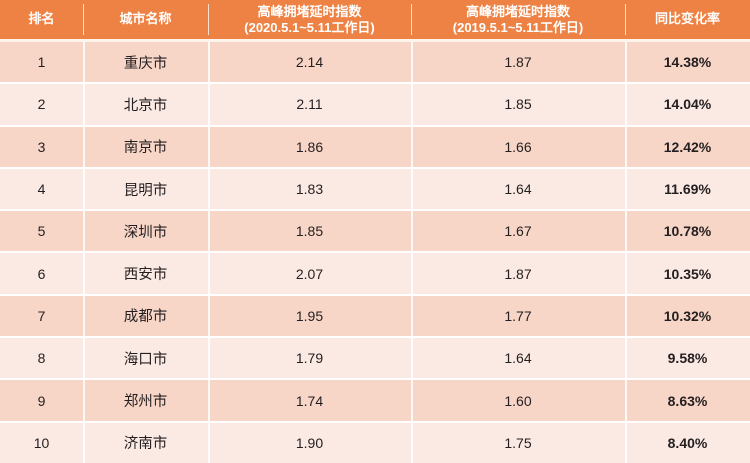 The image size is (750, 463). Describe the element at coordinates (145, 400) in the screenshot. I see `cell-city: 郑州市` at that location.